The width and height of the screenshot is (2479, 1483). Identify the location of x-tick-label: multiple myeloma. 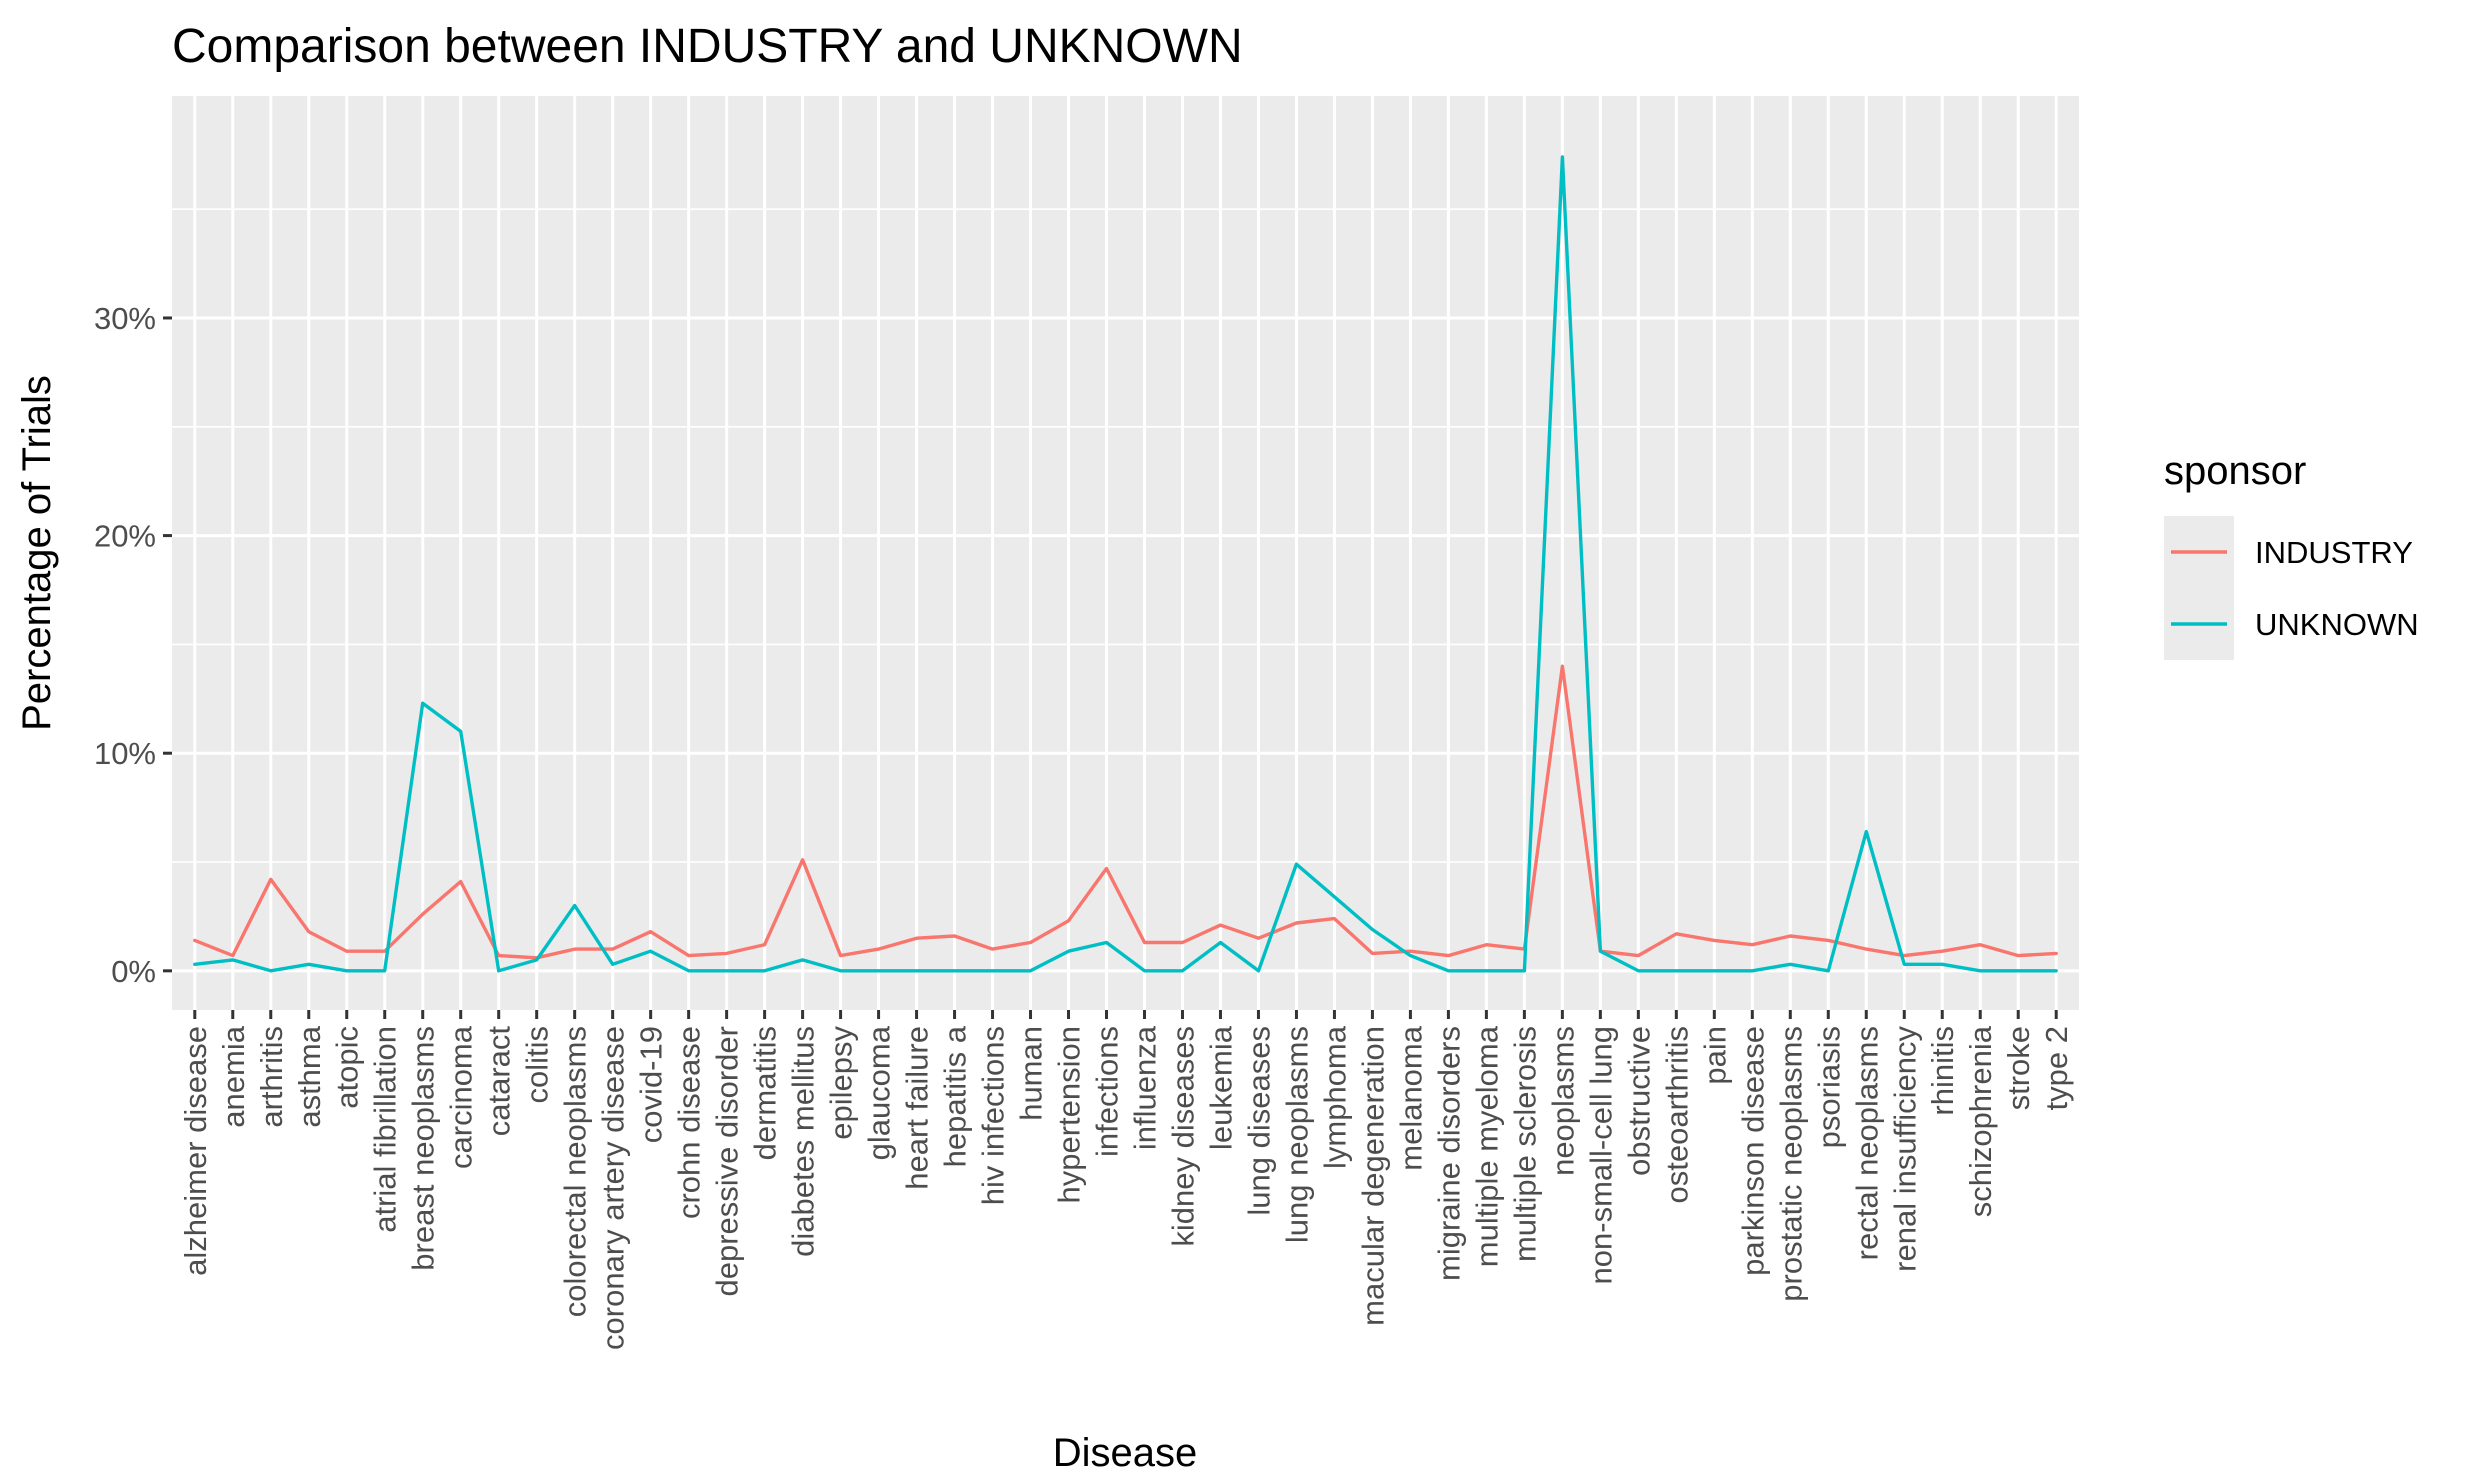
(1486, 1146).